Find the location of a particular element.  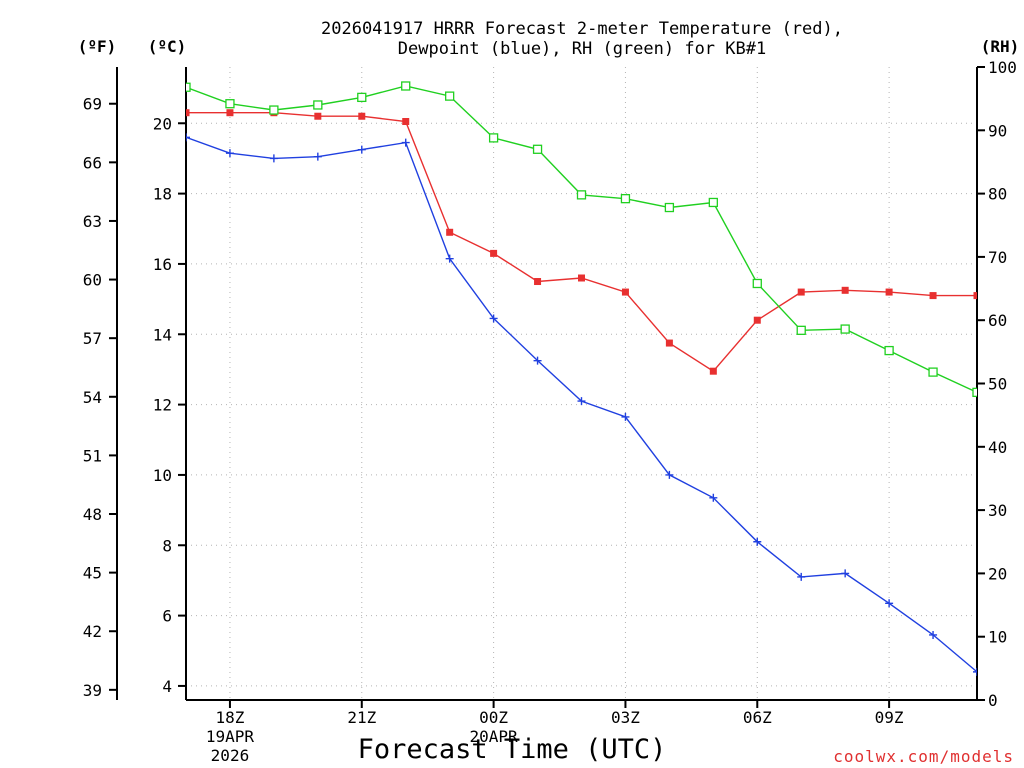

rh-tick-label: 10 is located at coordinates (997, 637).